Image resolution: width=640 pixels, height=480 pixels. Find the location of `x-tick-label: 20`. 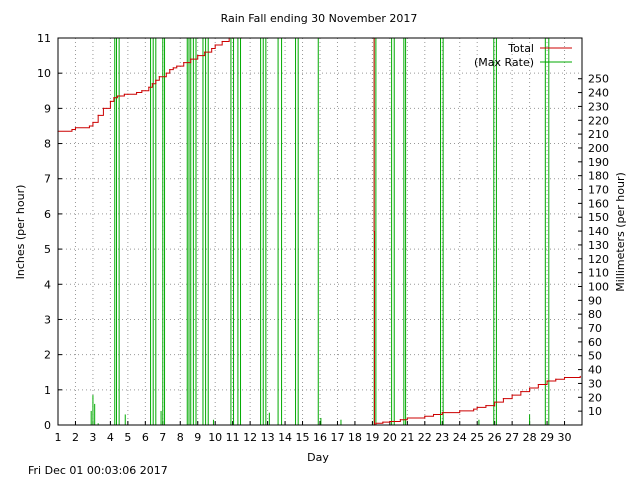

x-tick-label: 20 is located at coordinates (390, 437).